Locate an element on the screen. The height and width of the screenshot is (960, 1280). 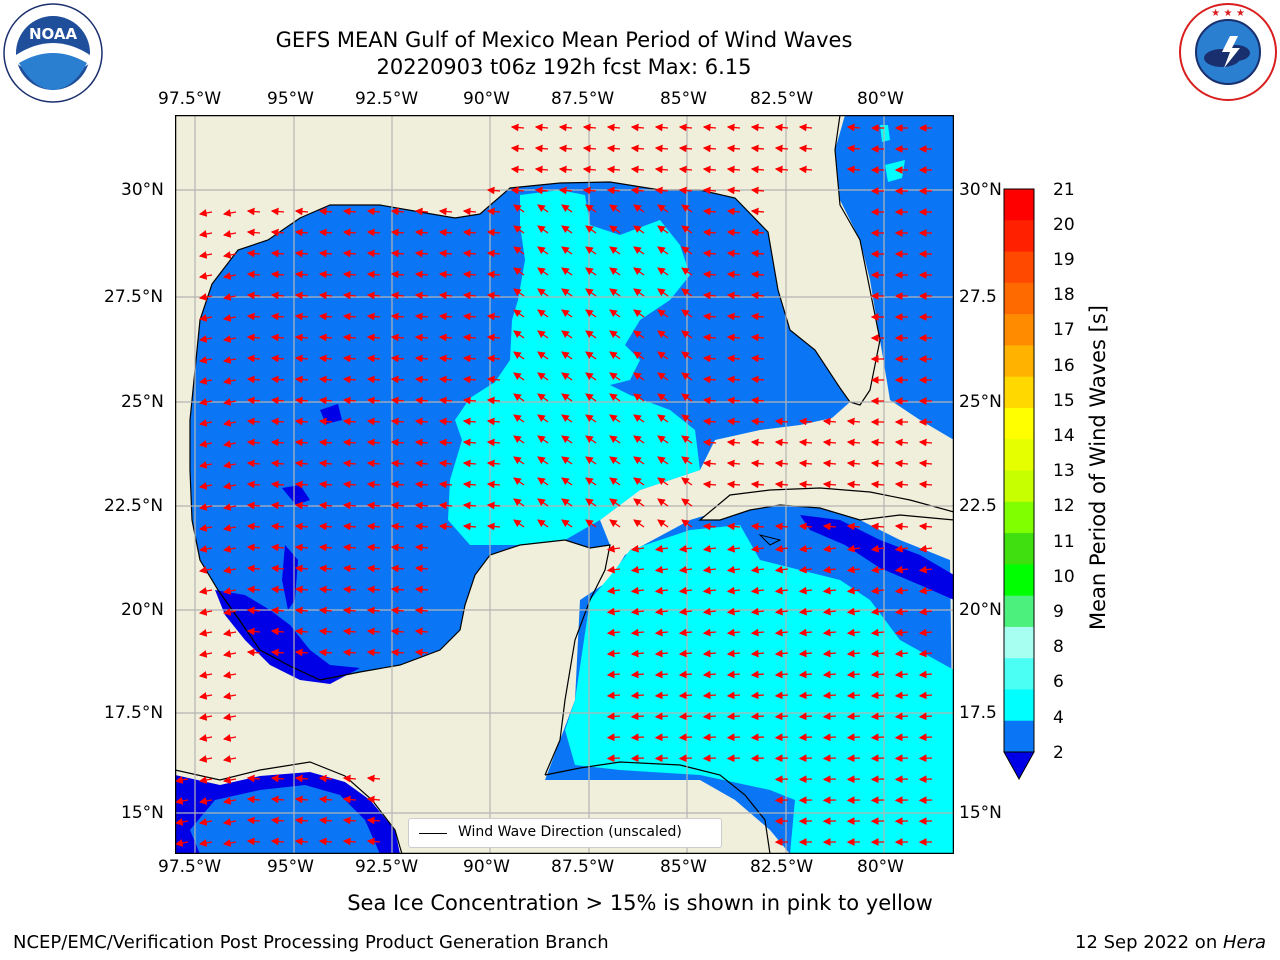
lon-label-top: 80°W is located at coordinates (880, 99).